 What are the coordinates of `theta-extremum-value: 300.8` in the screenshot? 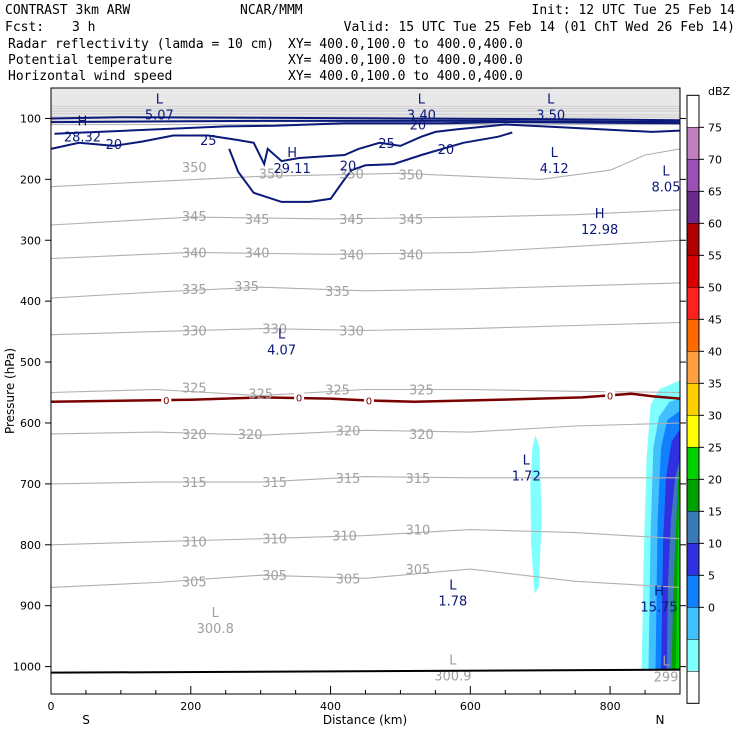 It's located at (215, 629).